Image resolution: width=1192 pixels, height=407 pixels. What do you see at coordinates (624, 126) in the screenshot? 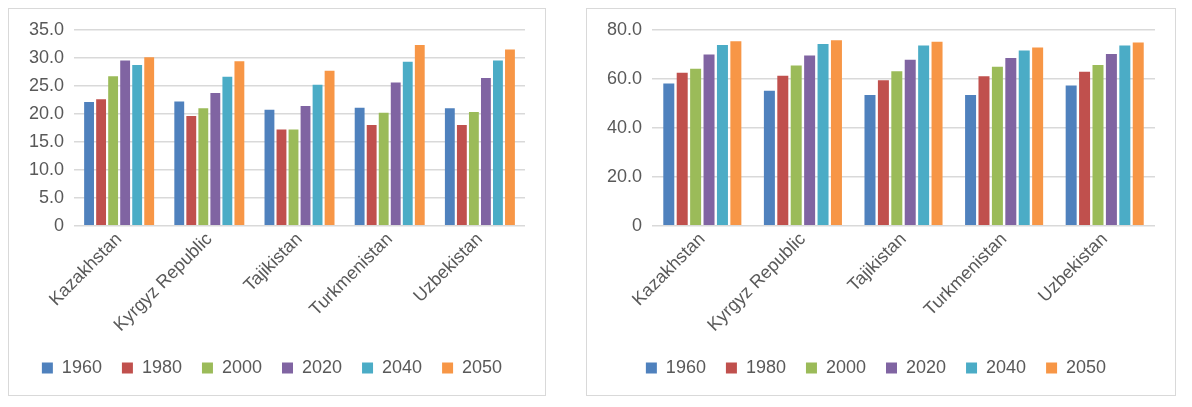
I see `y-tick-label: 40.0` at bounding box center [624, 126].